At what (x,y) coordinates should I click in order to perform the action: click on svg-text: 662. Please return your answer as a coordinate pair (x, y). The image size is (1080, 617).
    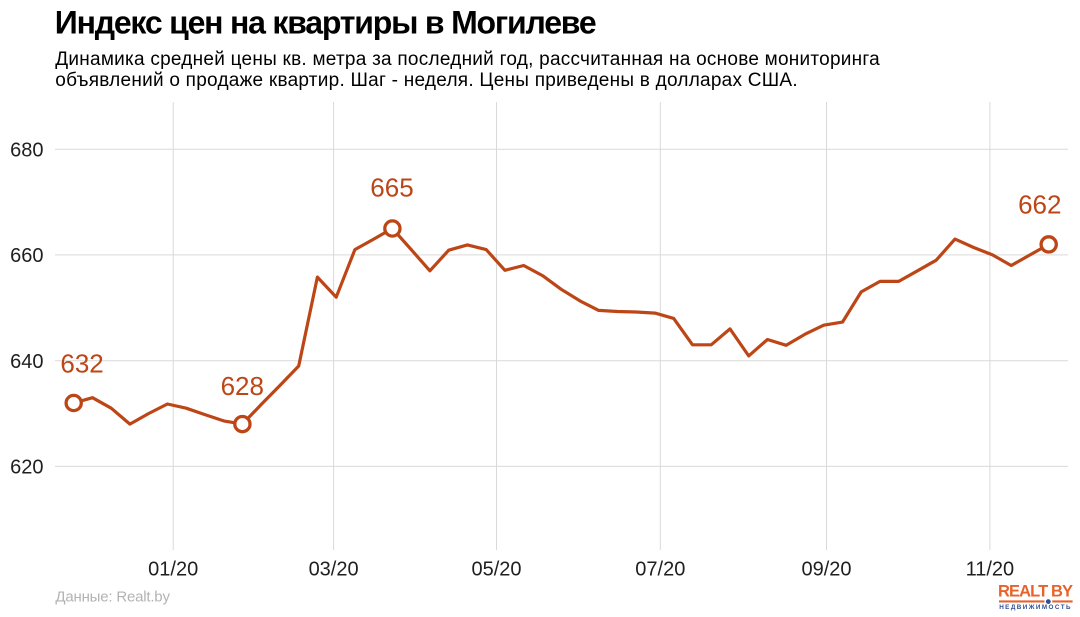
    Looking at the image, I should click on (1039, 205).